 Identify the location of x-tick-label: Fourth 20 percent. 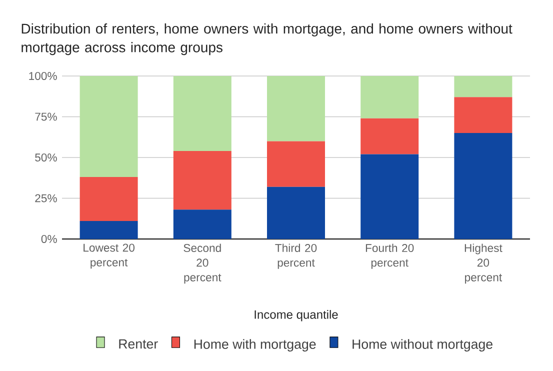
(390, 256).